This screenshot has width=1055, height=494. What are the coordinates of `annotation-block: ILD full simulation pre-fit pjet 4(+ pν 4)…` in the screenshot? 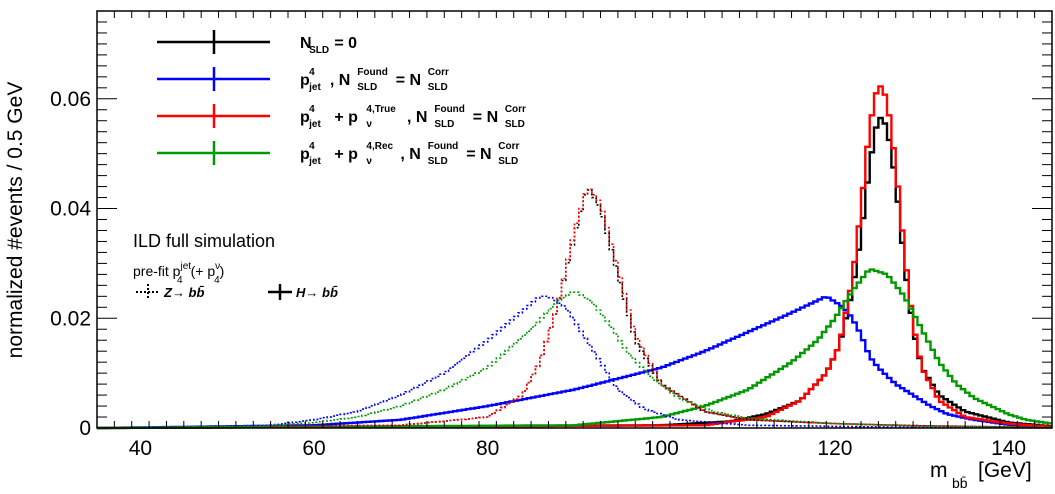 It's located at (235, 265).